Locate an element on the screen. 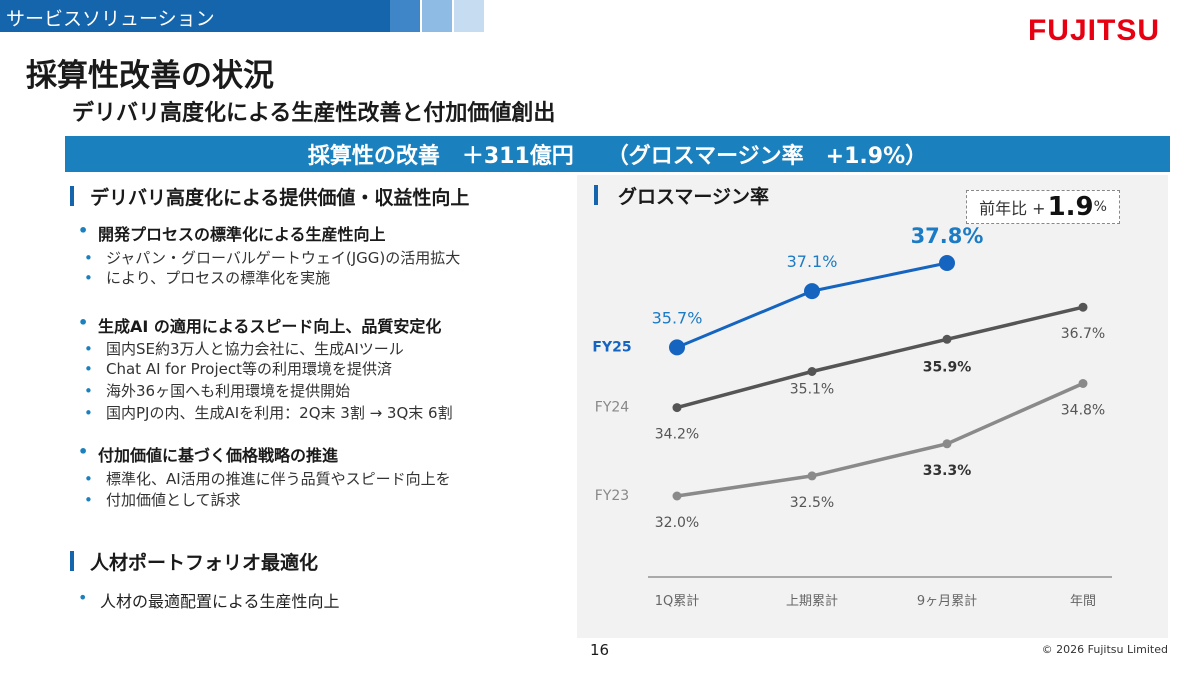 This screenshot has height=675, width=1200. continuation-text: 付加価値として訴求 is located at coordinates (173, 500).